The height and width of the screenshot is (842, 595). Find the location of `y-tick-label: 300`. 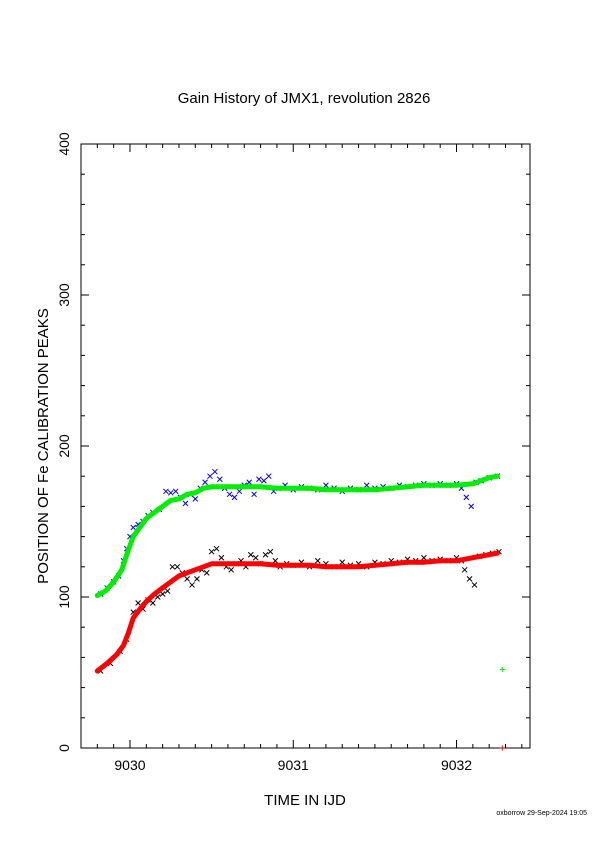

y-tick-label: 300 is located at coordinates (64, 295).